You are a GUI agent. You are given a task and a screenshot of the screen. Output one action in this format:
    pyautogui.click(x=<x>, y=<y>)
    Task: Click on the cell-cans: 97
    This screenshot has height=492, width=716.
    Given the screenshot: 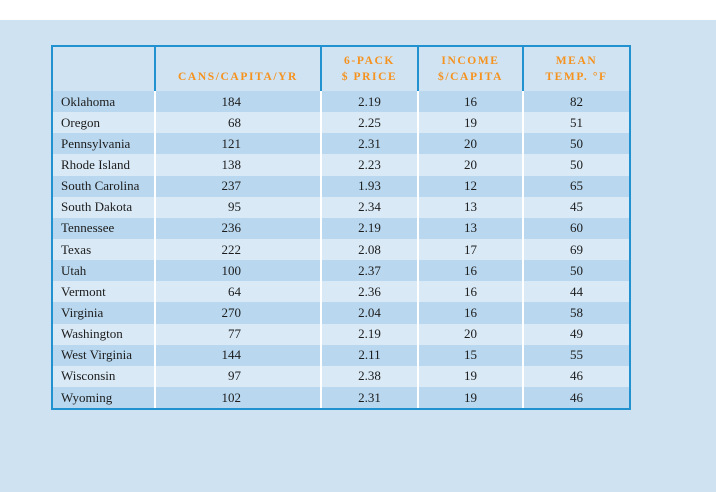 What is the action you would take?
    pyautogui.click(x=239, y=376)
    